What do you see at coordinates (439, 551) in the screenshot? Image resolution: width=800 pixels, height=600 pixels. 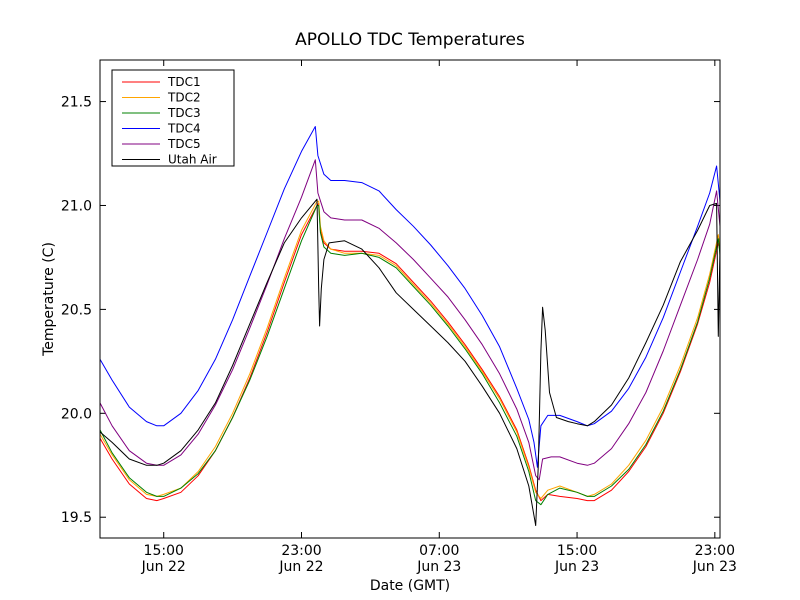 I see `x-tick-label-time: 07:00` at bounding box center [439, 551].